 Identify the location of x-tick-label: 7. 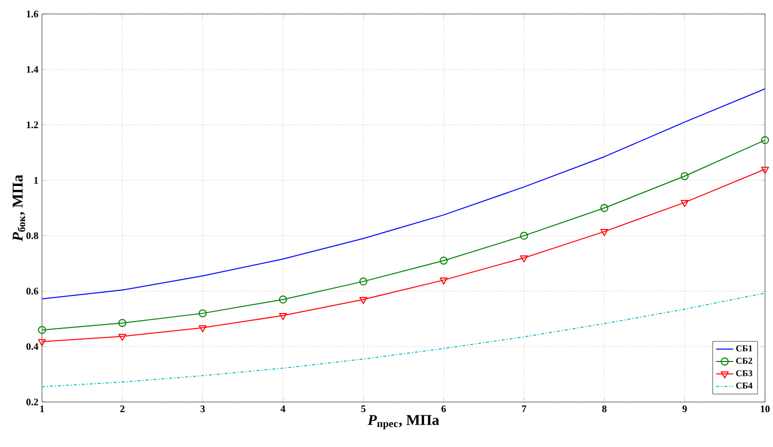
(524, 409).